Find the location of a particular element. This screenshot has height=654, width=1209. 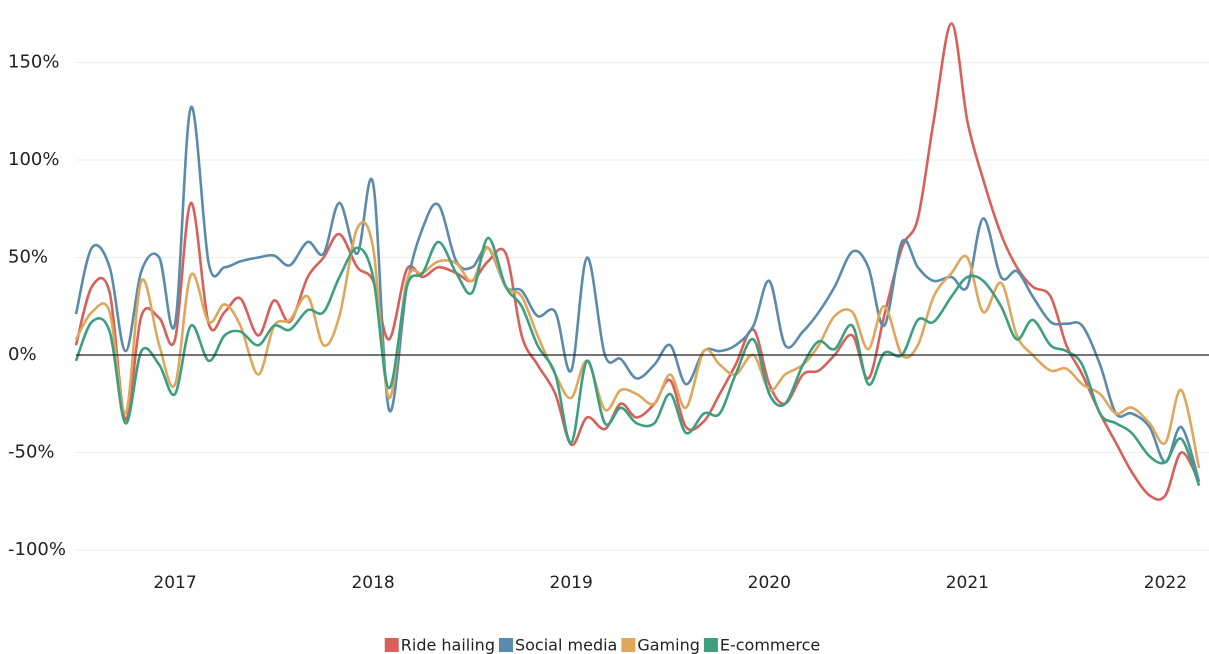

legend-label: E-commerce is located at coordinates (770, 645).